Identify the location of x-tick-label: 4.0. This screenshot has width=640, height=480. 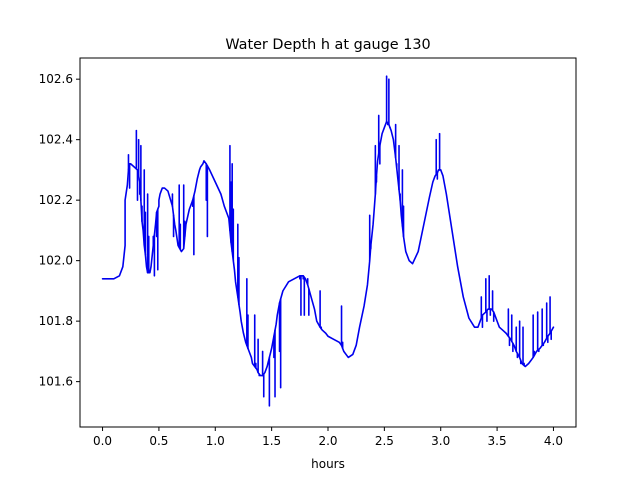
(553, 441).